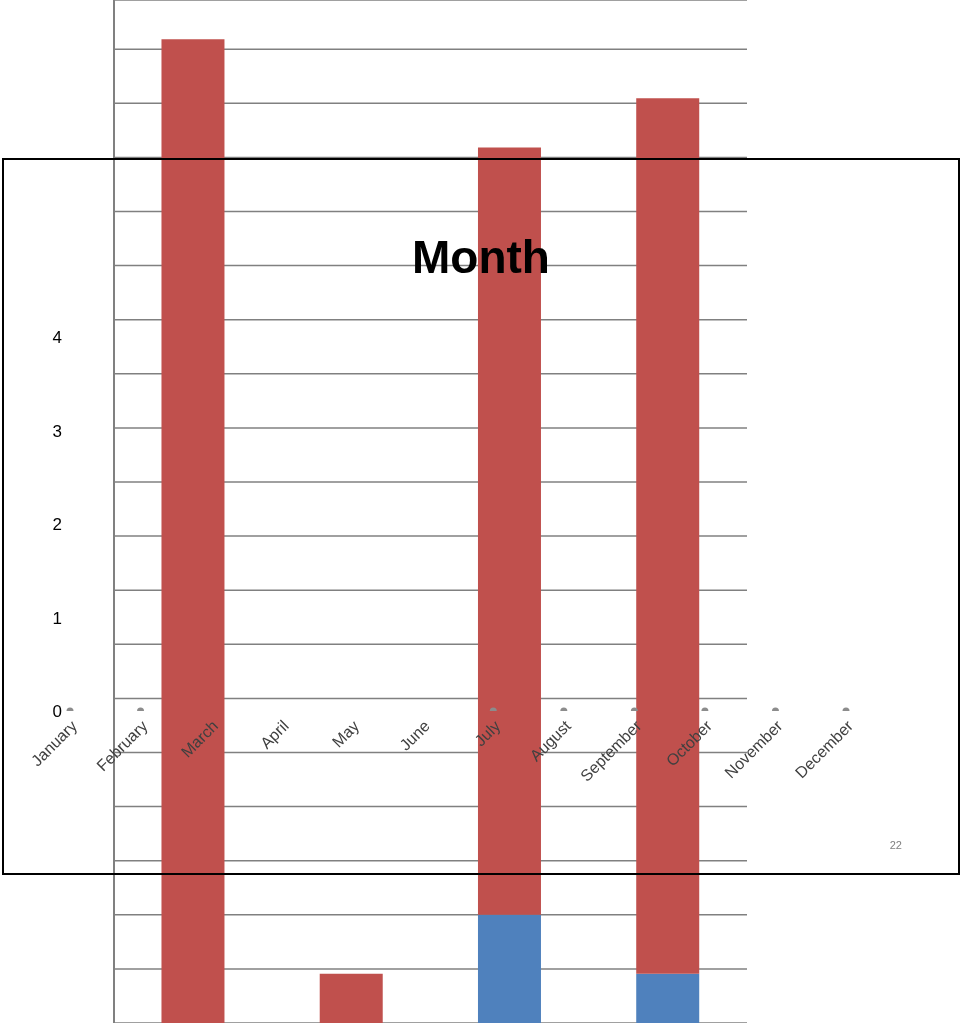 Image resolution: width=961 pixels, height=1023 pixels. What do you see at coordinates (57, 338) in the screenshot?
I see `y-tick-label: 4` at bounding box center [57, 338].